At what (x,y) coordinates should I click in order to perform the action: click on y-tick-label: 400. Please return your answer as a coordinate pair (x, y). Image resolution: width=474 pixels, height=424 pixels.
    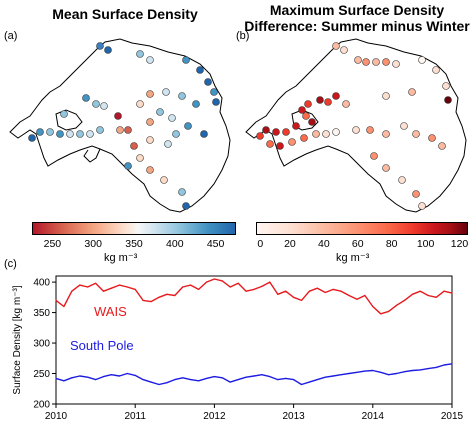
    Looking at the image, I should click on (41, 283).